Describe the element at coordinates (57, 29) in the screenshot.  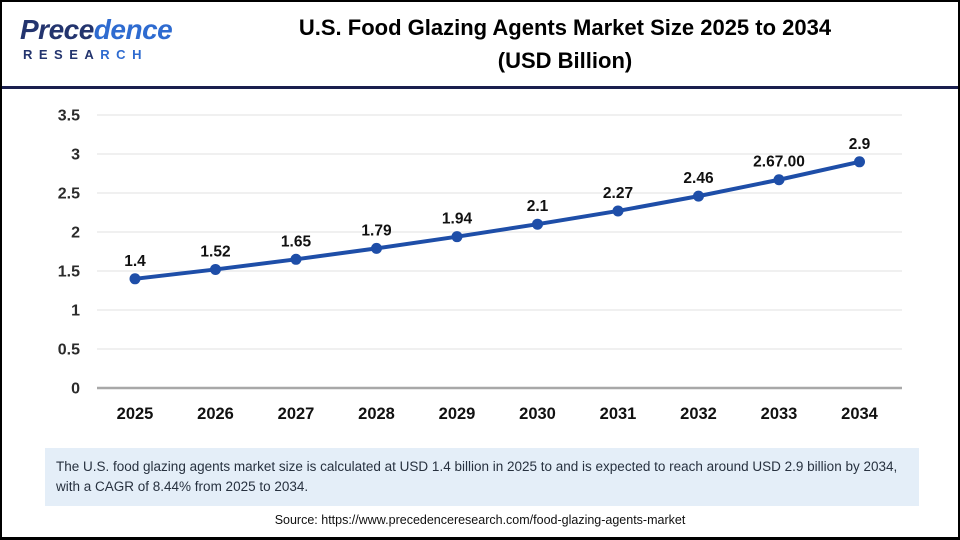
I see `logo-word-navy: Prece` at that location.